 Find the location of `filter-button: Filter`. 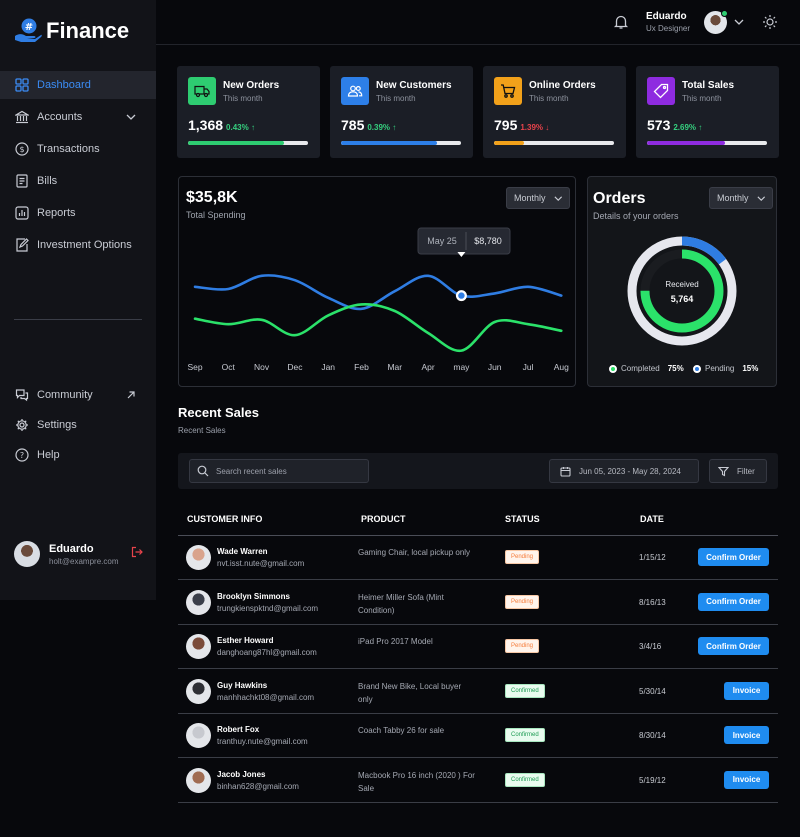

filter-button: Filter is located at coordinates (738, 471).